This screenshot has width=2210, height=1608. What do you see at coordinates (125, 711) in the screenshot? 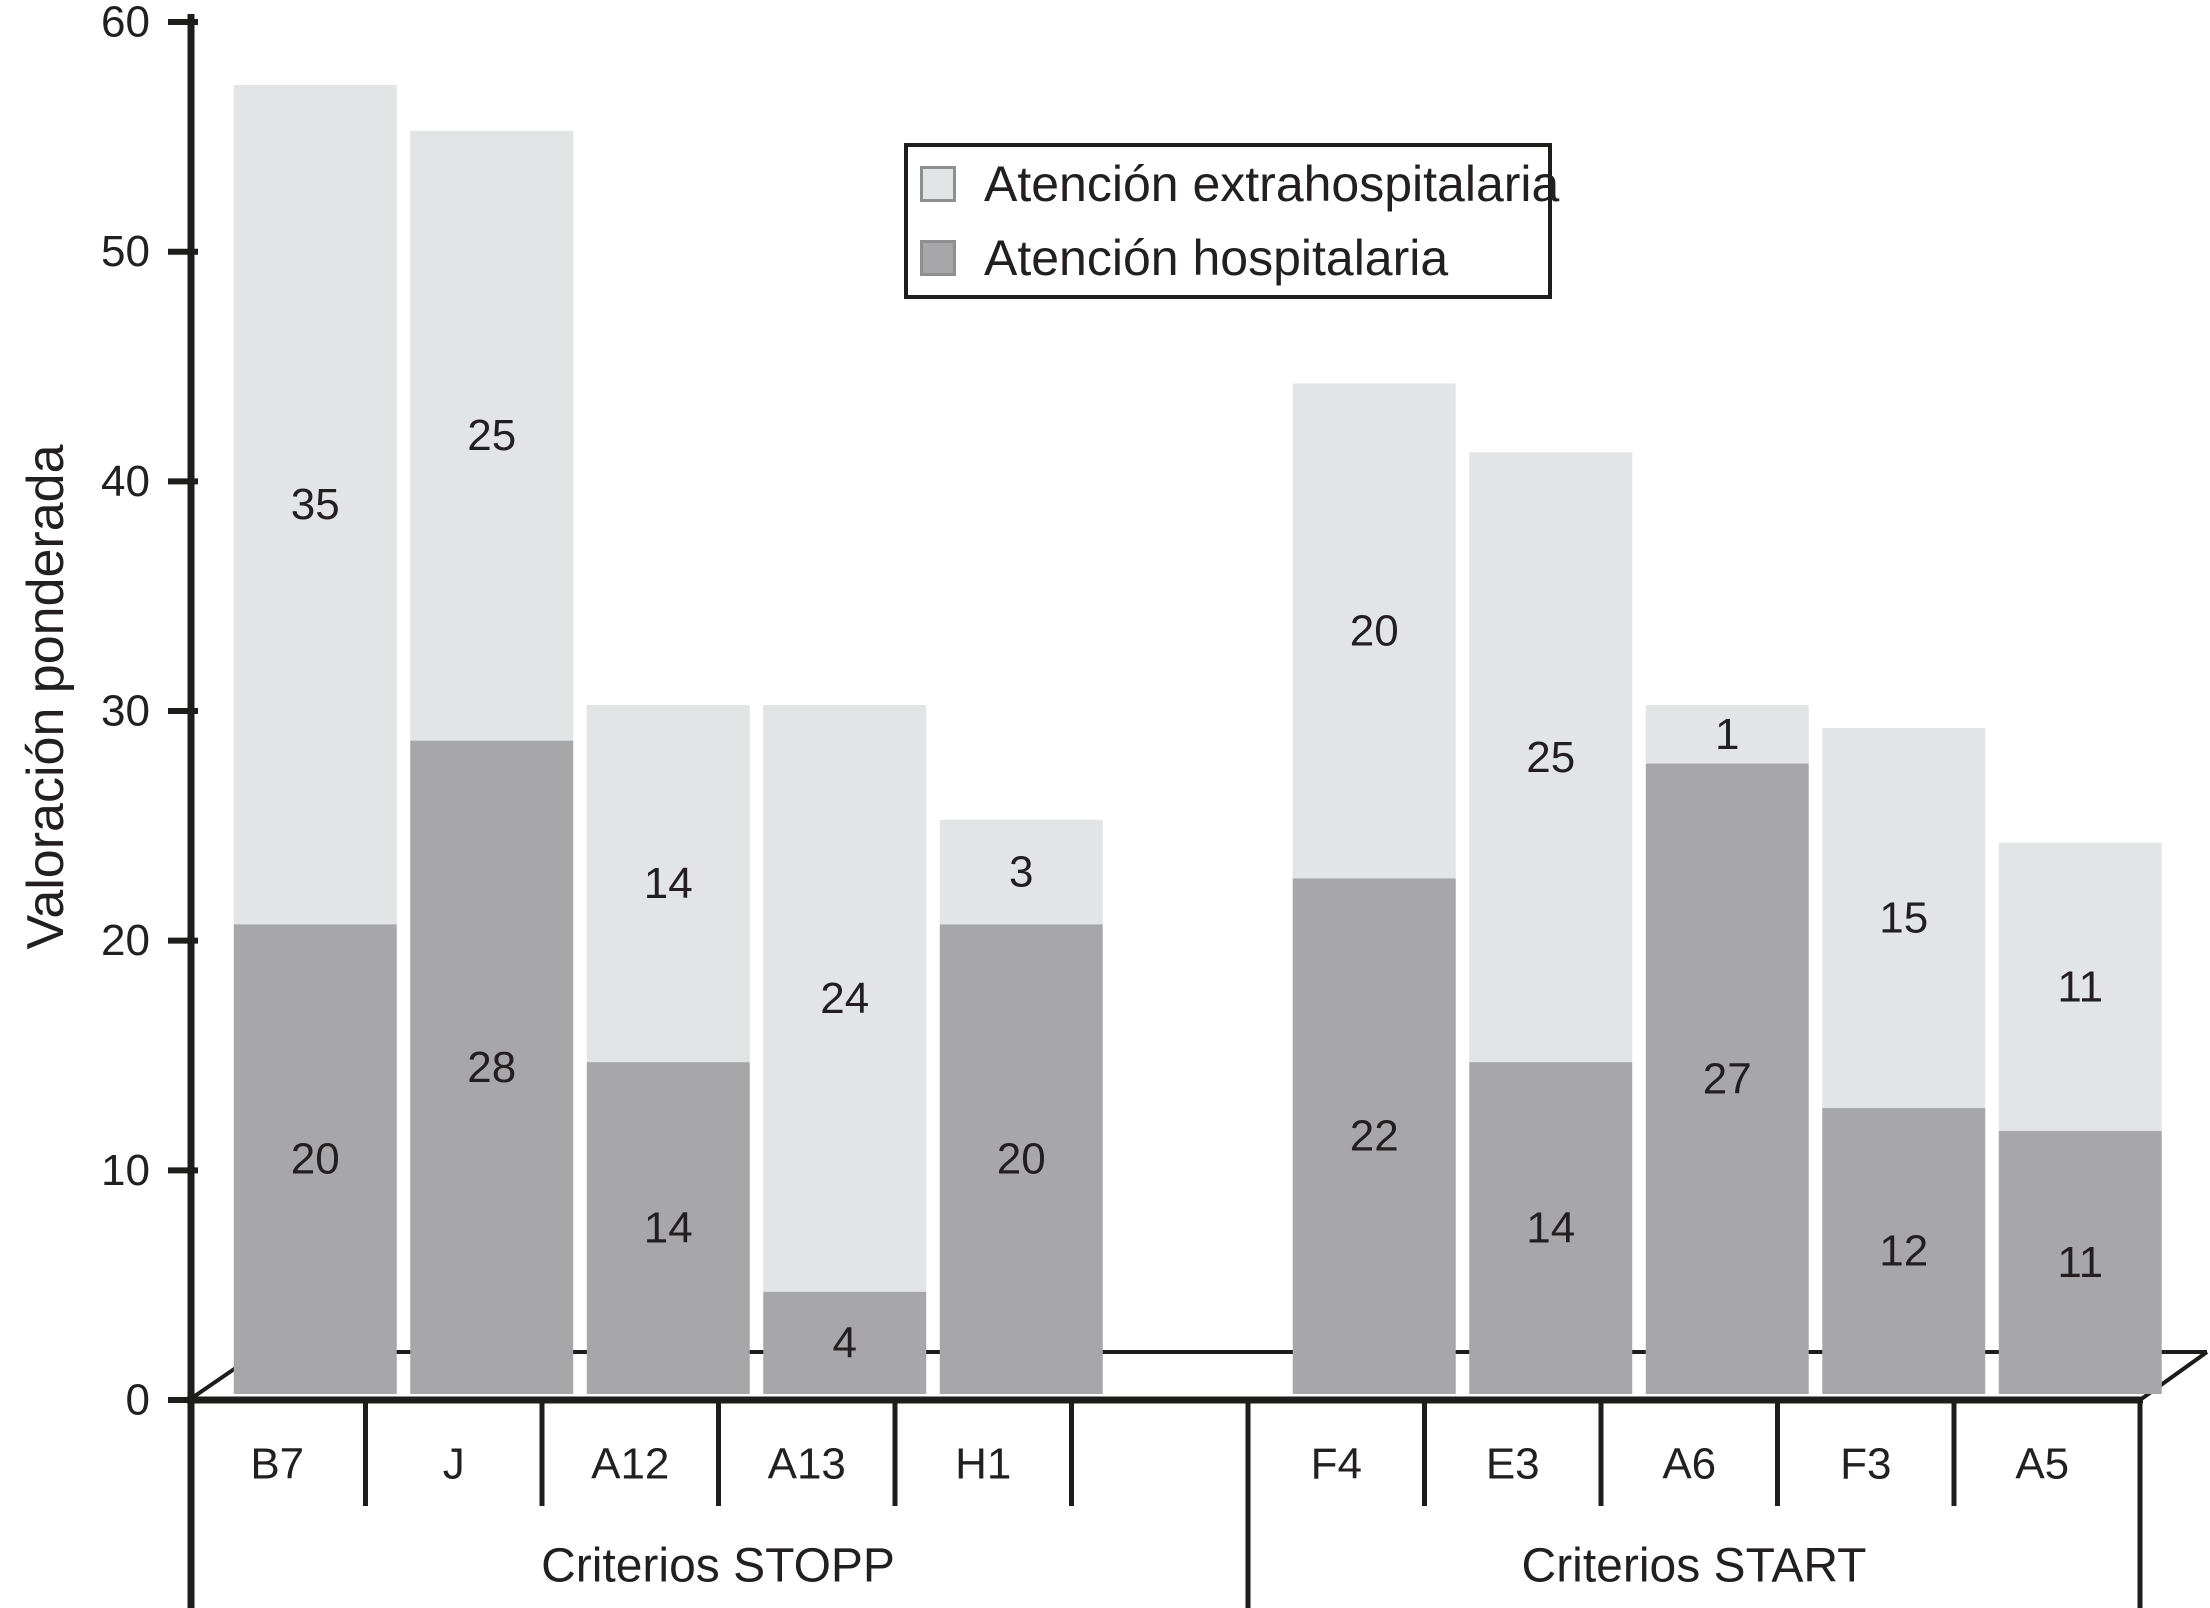
I see `y-tick-label-30: 30` at bounding box center [125, 711].